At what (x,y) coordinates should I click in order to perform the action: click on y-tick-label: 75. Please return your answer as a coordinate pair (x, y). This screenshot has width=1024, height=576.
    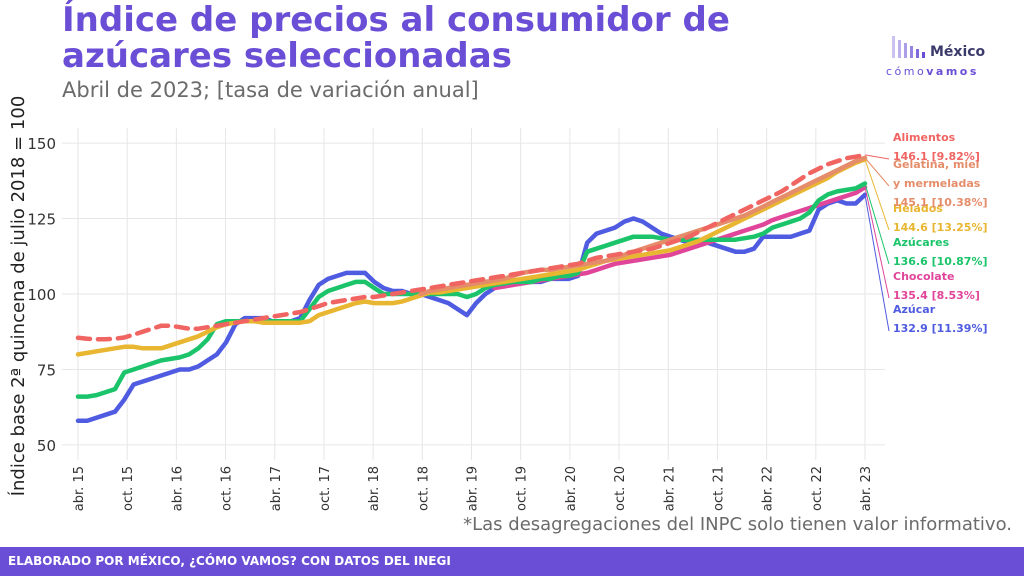
    Looking at the image, I should click on (46, 370).